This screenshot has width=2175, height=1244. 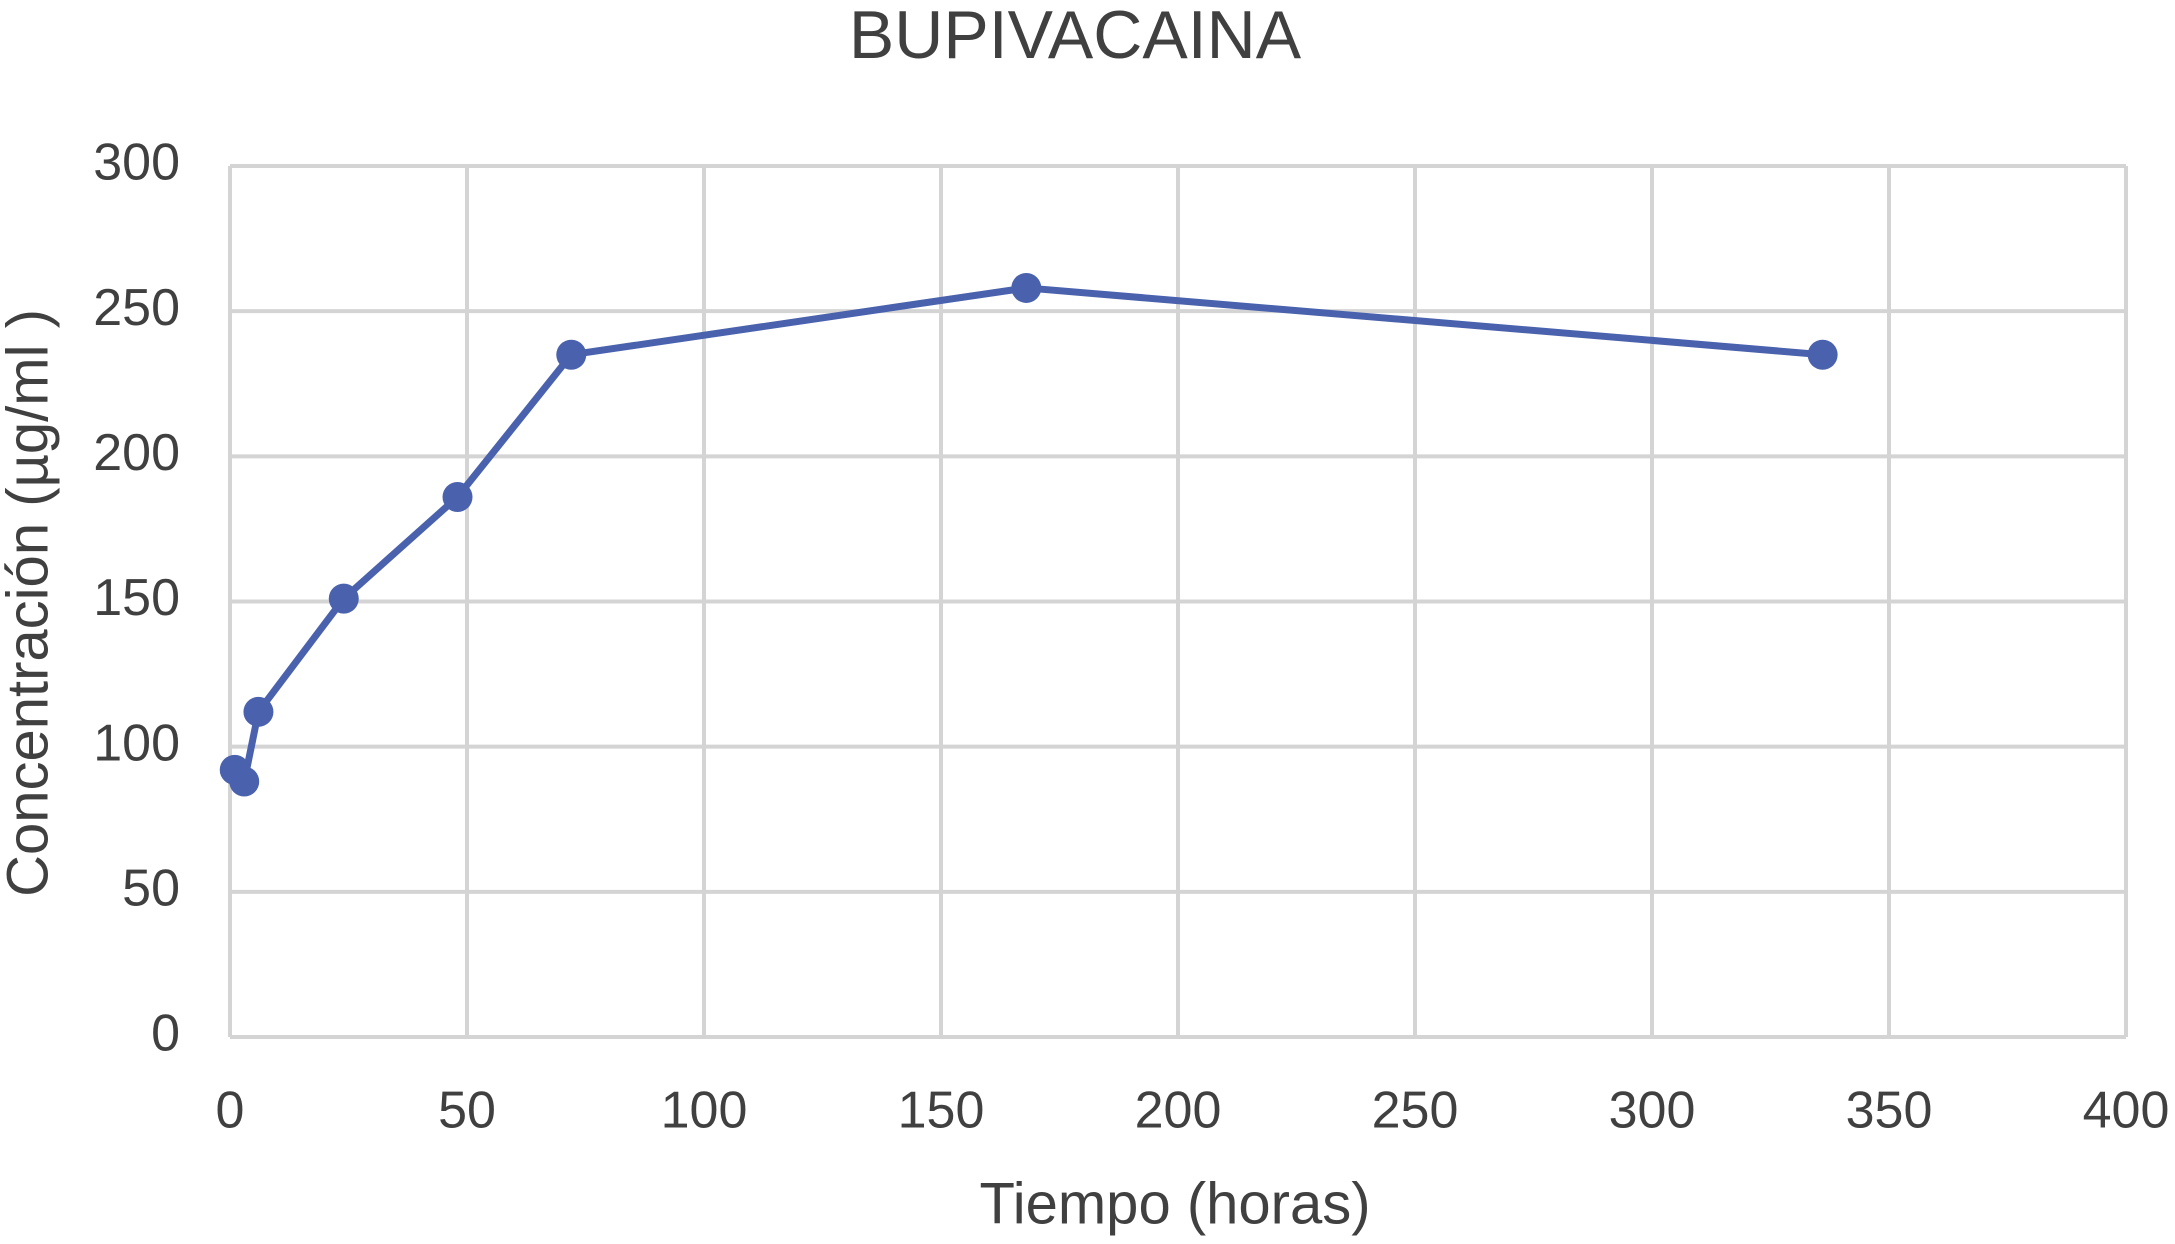 What do you see at coordinates (30, 603) in the screenshot?
I see `y-axis-title: Concentración (µg/ml )` at bounding box center [30, 603].